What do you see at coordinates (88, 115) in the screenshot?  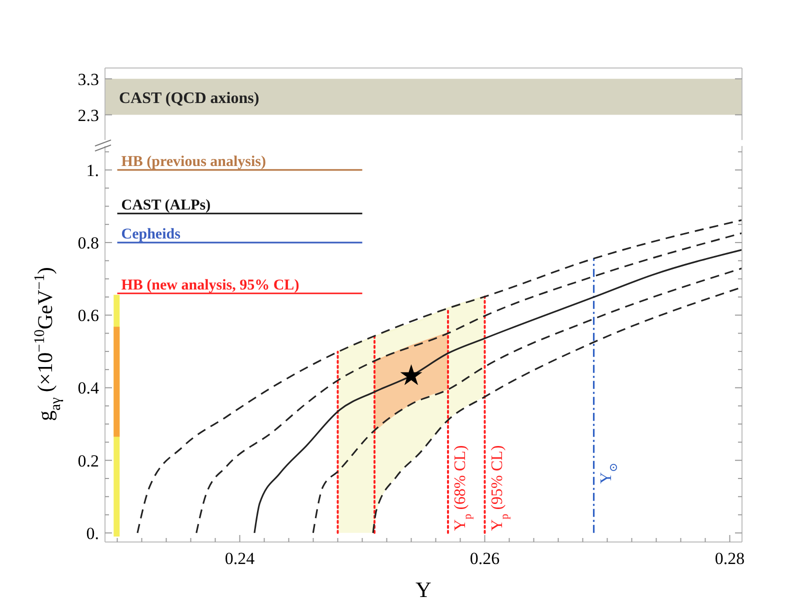 I see `y-tick-label: 2.3` at bounding box center [88, 115].